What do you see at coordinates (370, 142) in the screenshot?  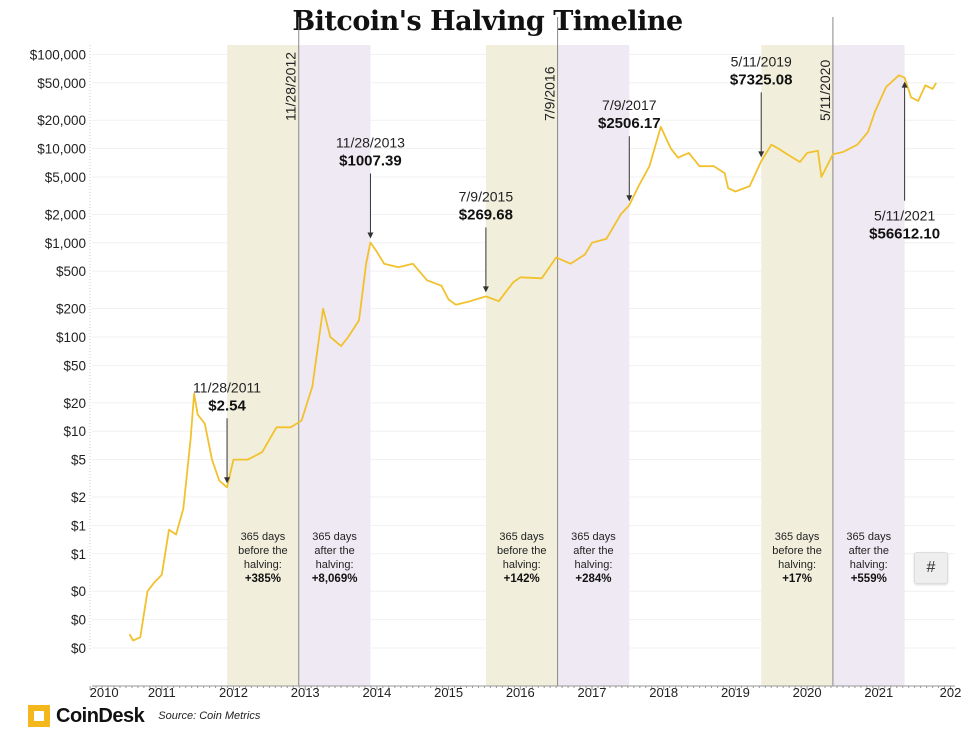 I see `annotation-date: 11/28/2013` at bounding box center [370, 142].